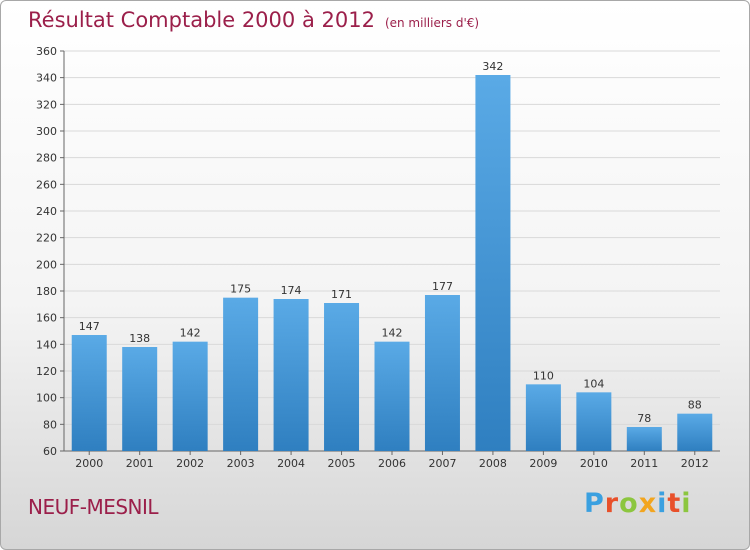  What do you see at coordinates (140, 399) in the screenshot?
I see `bar-2001` at bounding box center [140, 399].